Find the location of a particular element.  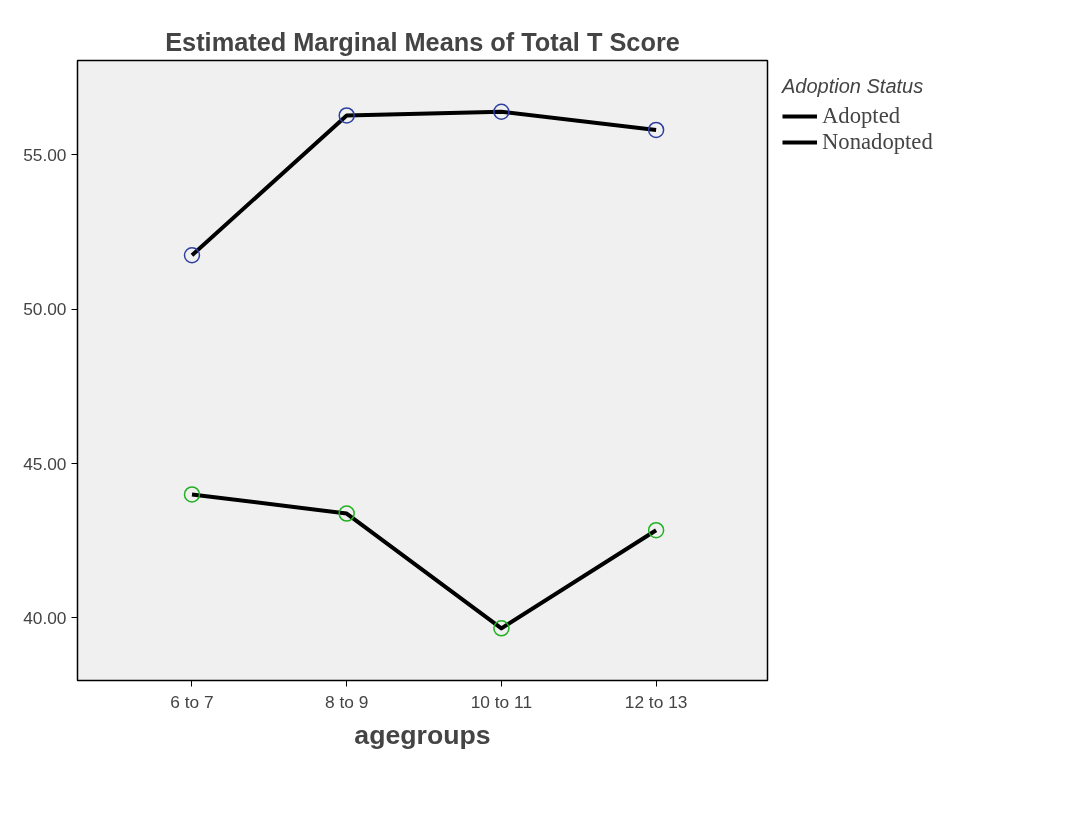

x-tick-label: 12 to 13 is located at coordinates (656, 701).